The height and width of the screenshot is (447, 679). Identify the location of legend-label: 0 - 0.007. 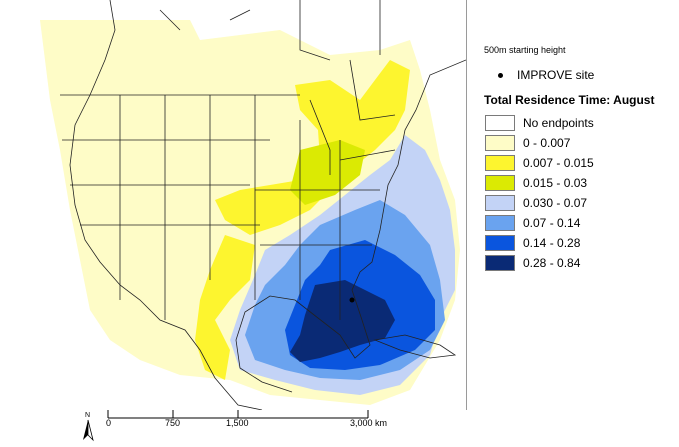
(547, 143).